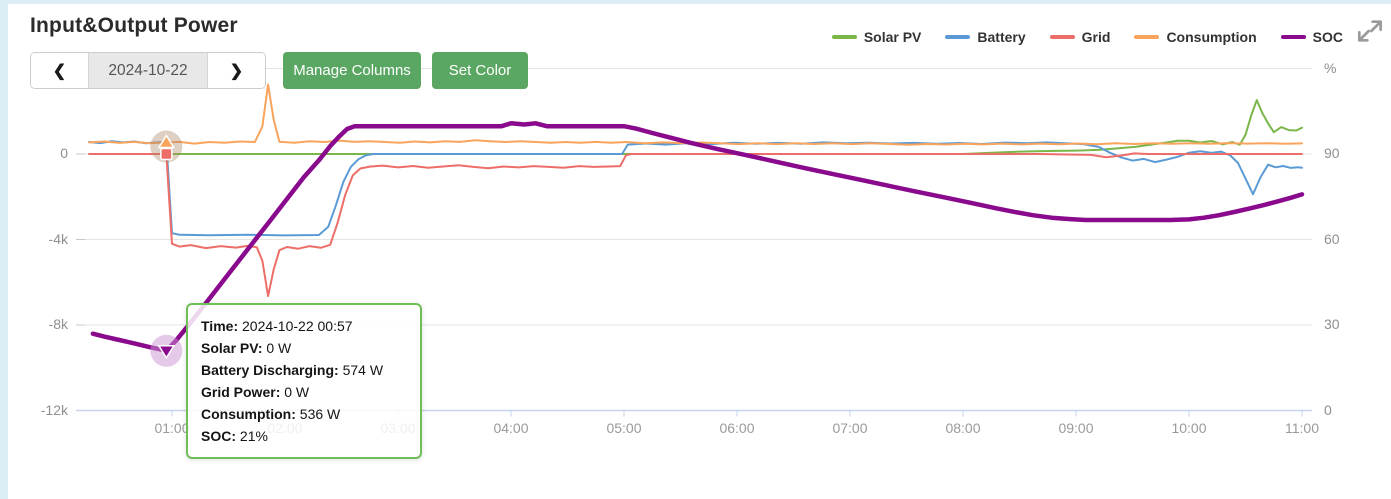 The width and height of the screenshot is (1391, 499). I want to click on tooltip-row: Time2024-10-22 00:57, so click(304, 326).